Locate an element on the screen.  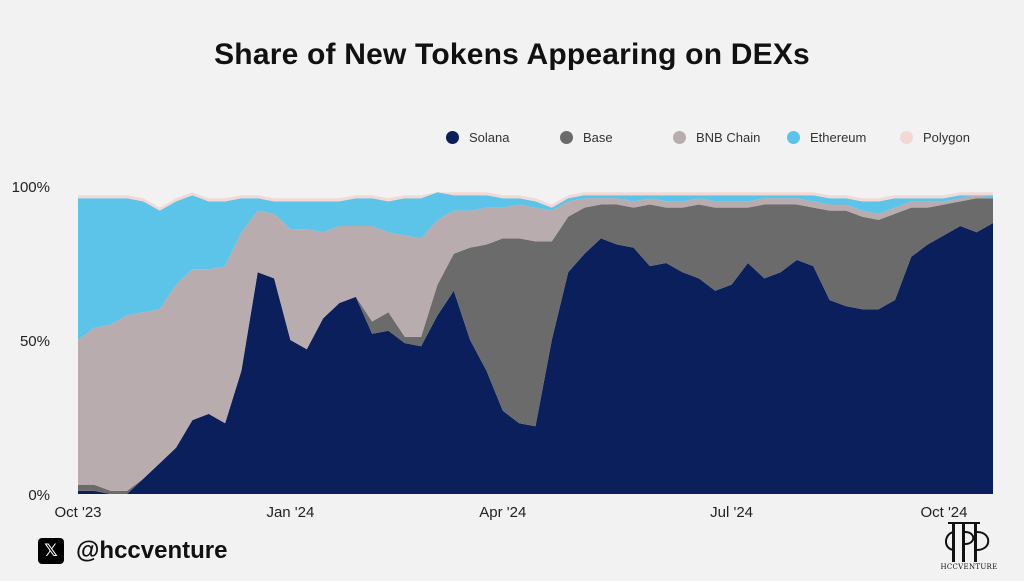
social-handle: 𝕏 @hccventure is located at coordinates (132, 551).